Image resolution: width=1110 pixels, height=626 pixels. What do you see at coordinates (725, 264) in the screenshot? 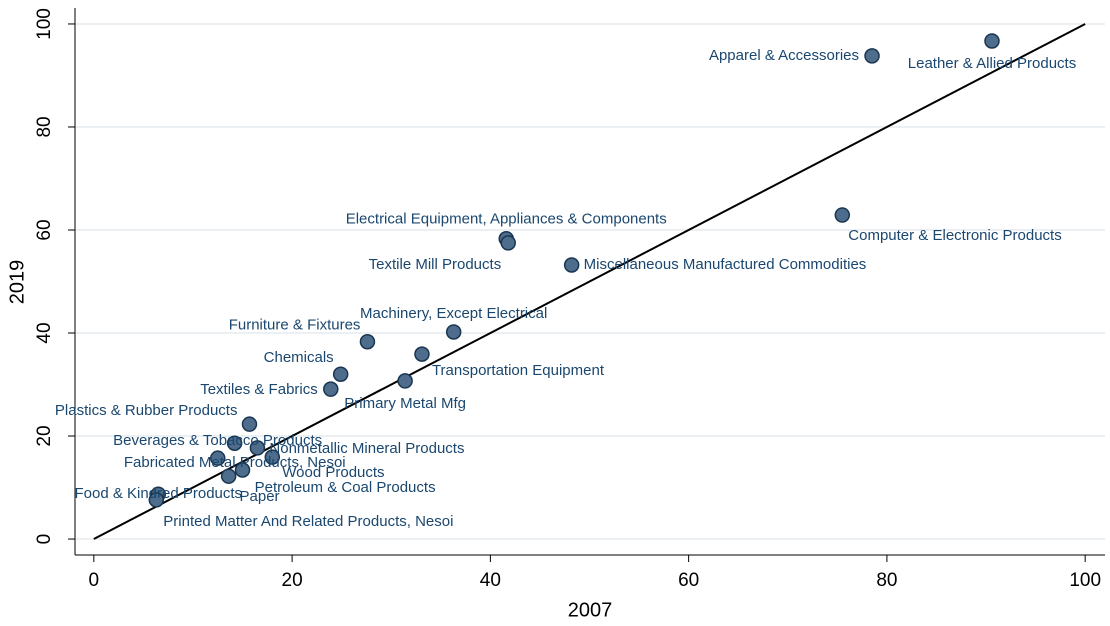
I see `point-label: Miscellaneous Manufactured Commodities` at bounding box center [725, 264].